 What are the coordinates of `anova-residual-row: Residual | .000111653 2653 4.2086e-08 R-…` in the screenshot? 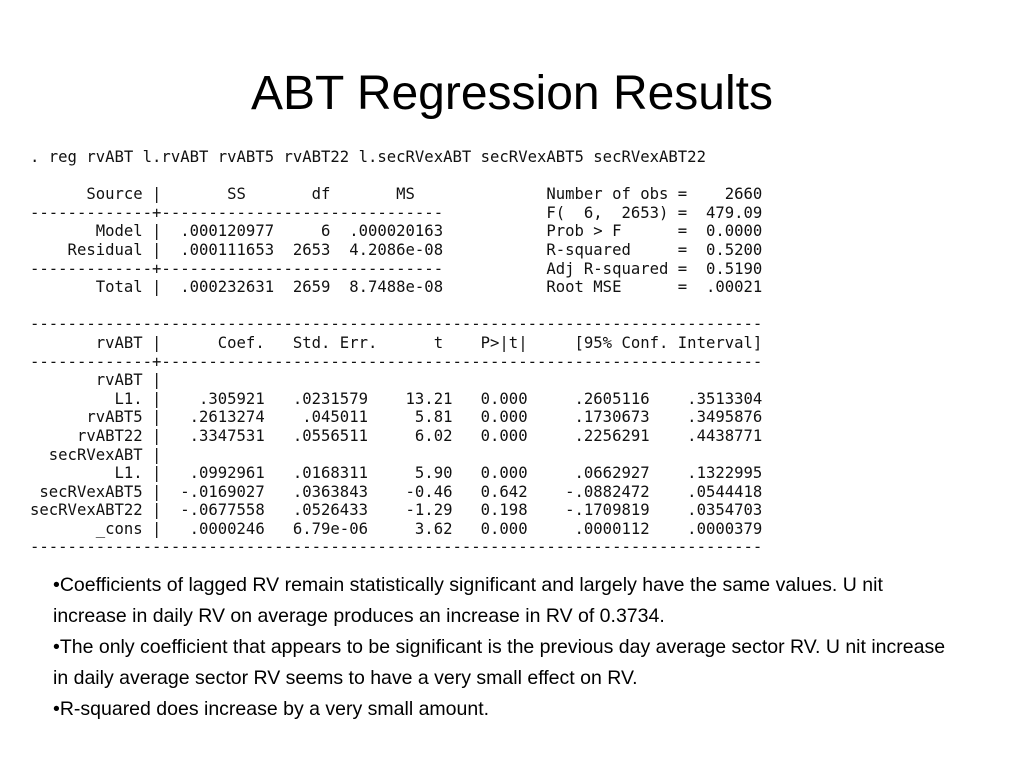 It's located at (396, 249).